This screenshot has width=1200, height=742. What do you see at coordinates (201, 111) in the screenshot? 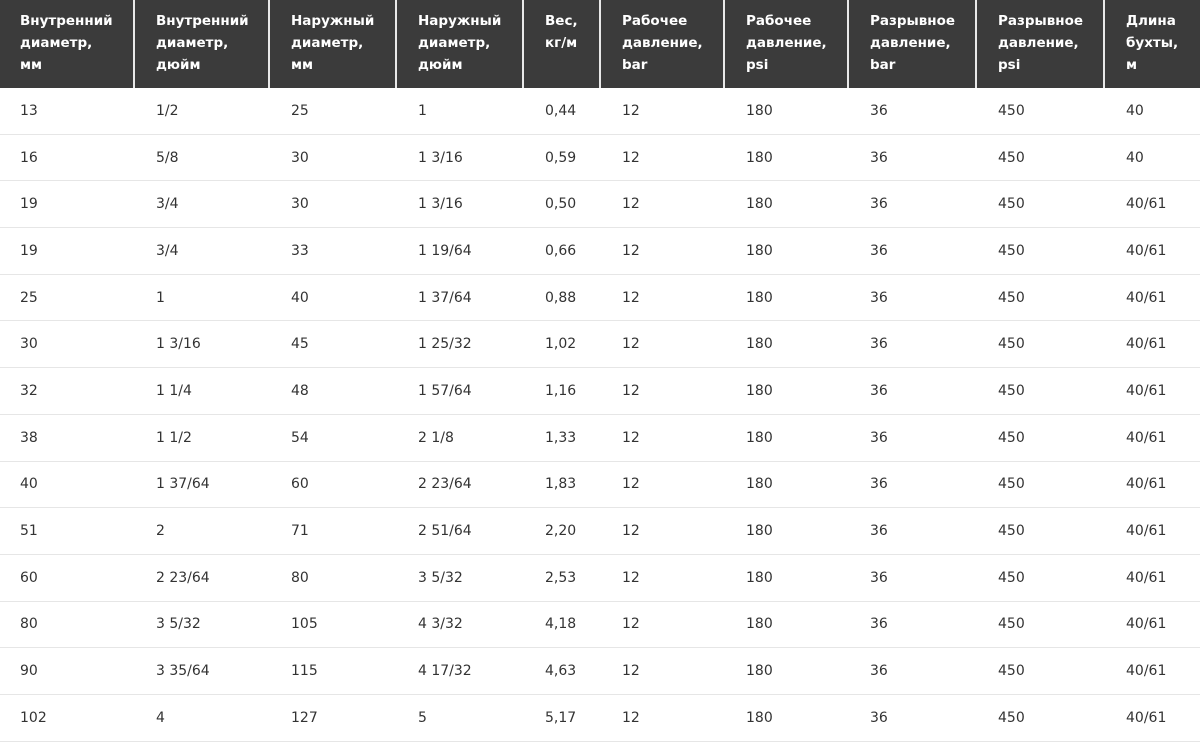
I see `table-cell: 1/2` at bounding box center [201, 111].